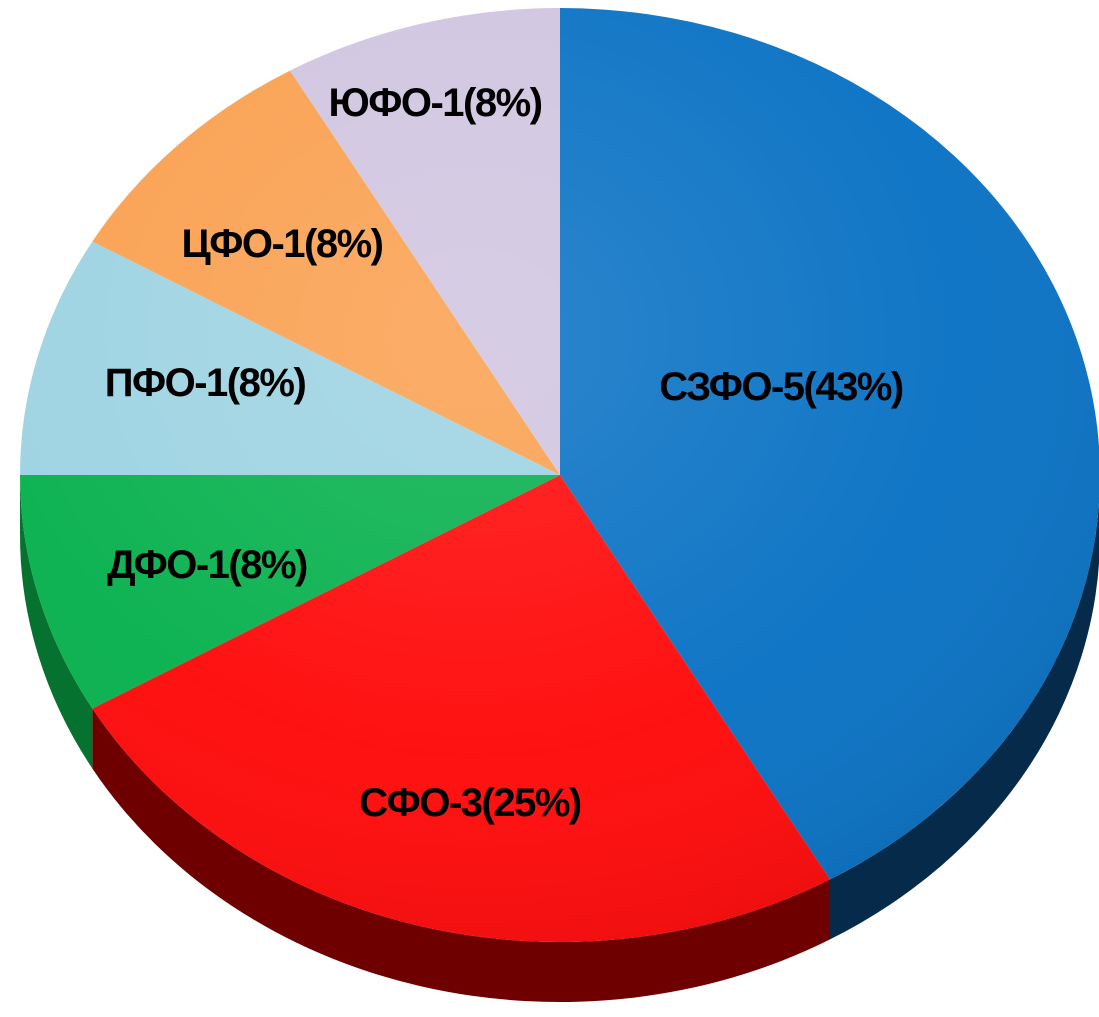 The image size is (1099, 1017). I want to click on slice-label-дфо: ДФО-1(8%), so click(207, 565).